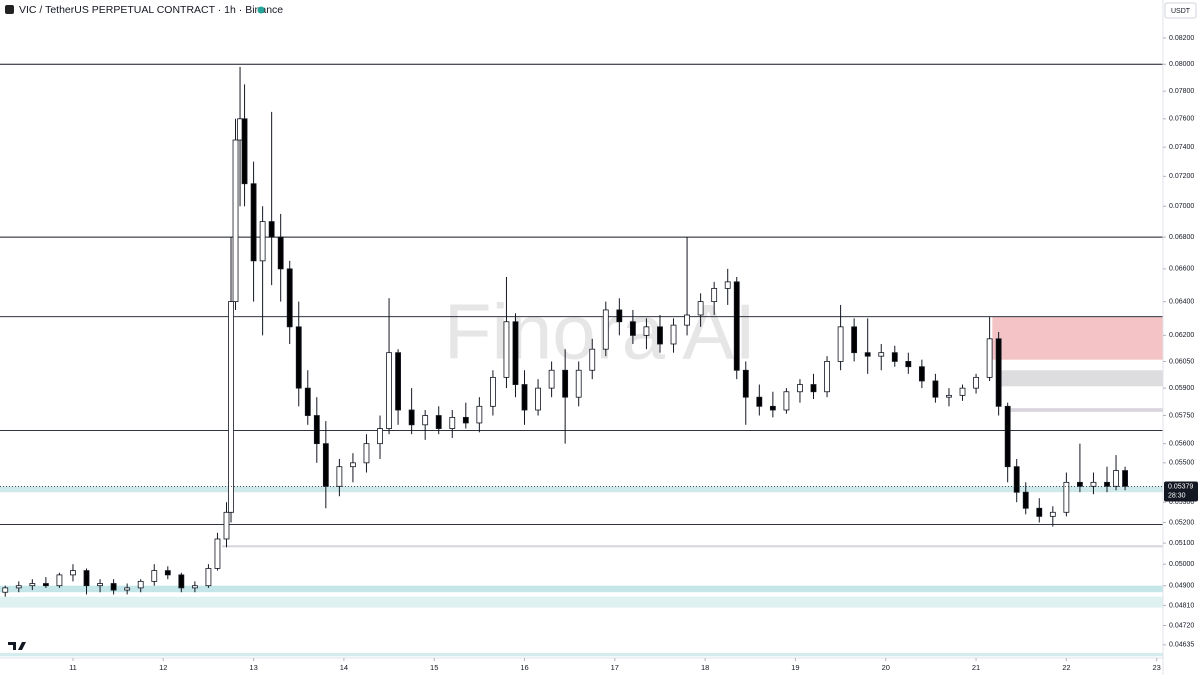  What do you see at coordinates (705, 667) in the screenshot?
I see `x-tick-label: 18` at bounding box center [705, 667].